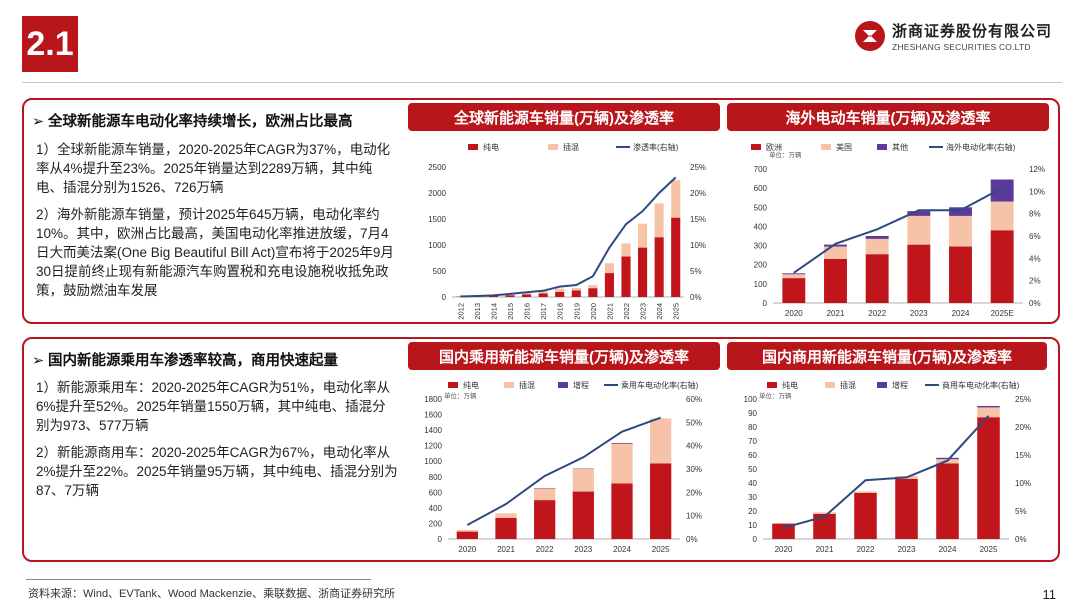 The height and width of the screenshot is (608, 1080). I want to click on y-tick-label: 60, so click(752, 455).